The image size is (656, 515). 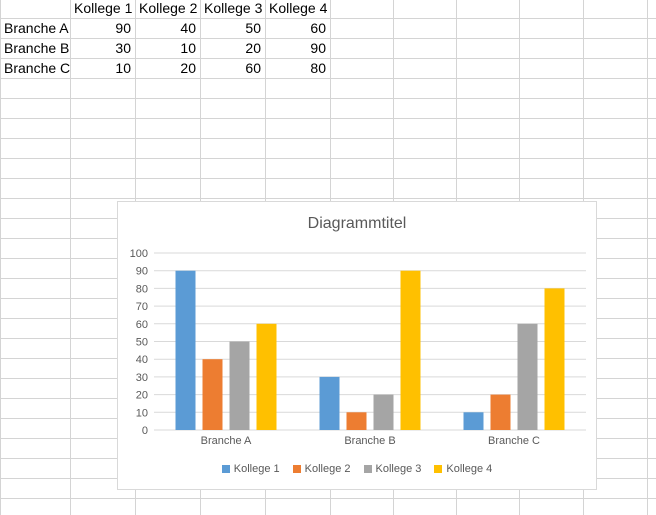 I want to click on table-cell-b-kollege-1: 30, so click(x=123, y=48).